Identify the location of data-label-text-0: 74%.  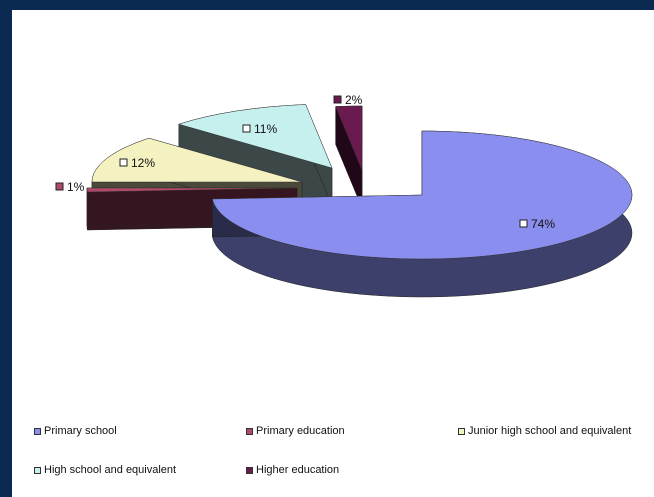
(543, 224).